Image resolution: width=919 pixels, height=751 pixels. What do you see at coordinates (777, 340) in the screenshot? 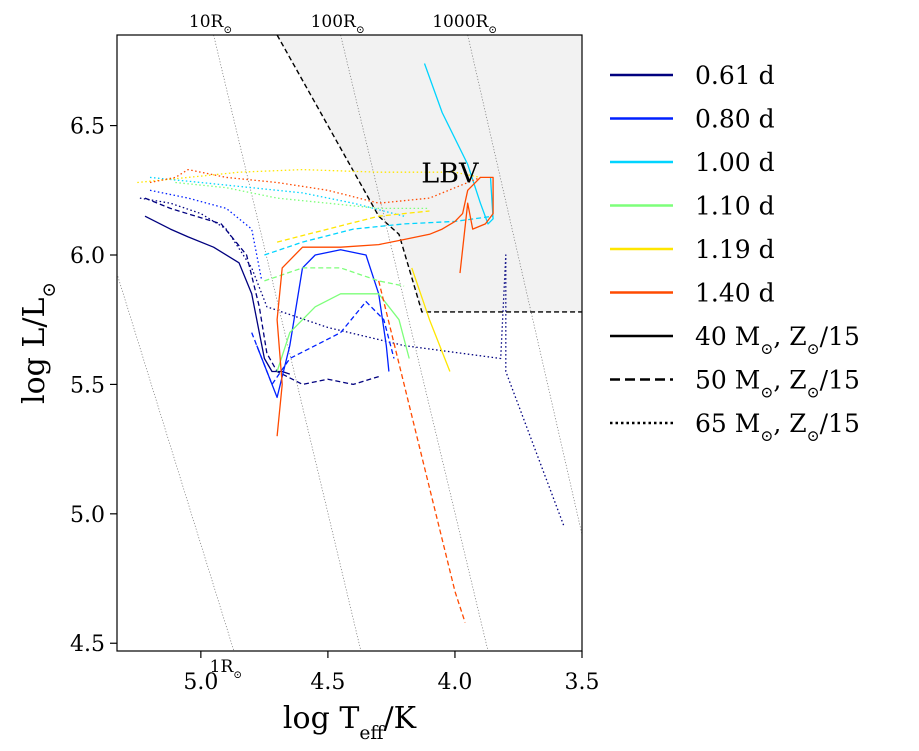
I see `legend-label-6: 40 M⊙, Z⊙/15` at bounding box center [777, 340].